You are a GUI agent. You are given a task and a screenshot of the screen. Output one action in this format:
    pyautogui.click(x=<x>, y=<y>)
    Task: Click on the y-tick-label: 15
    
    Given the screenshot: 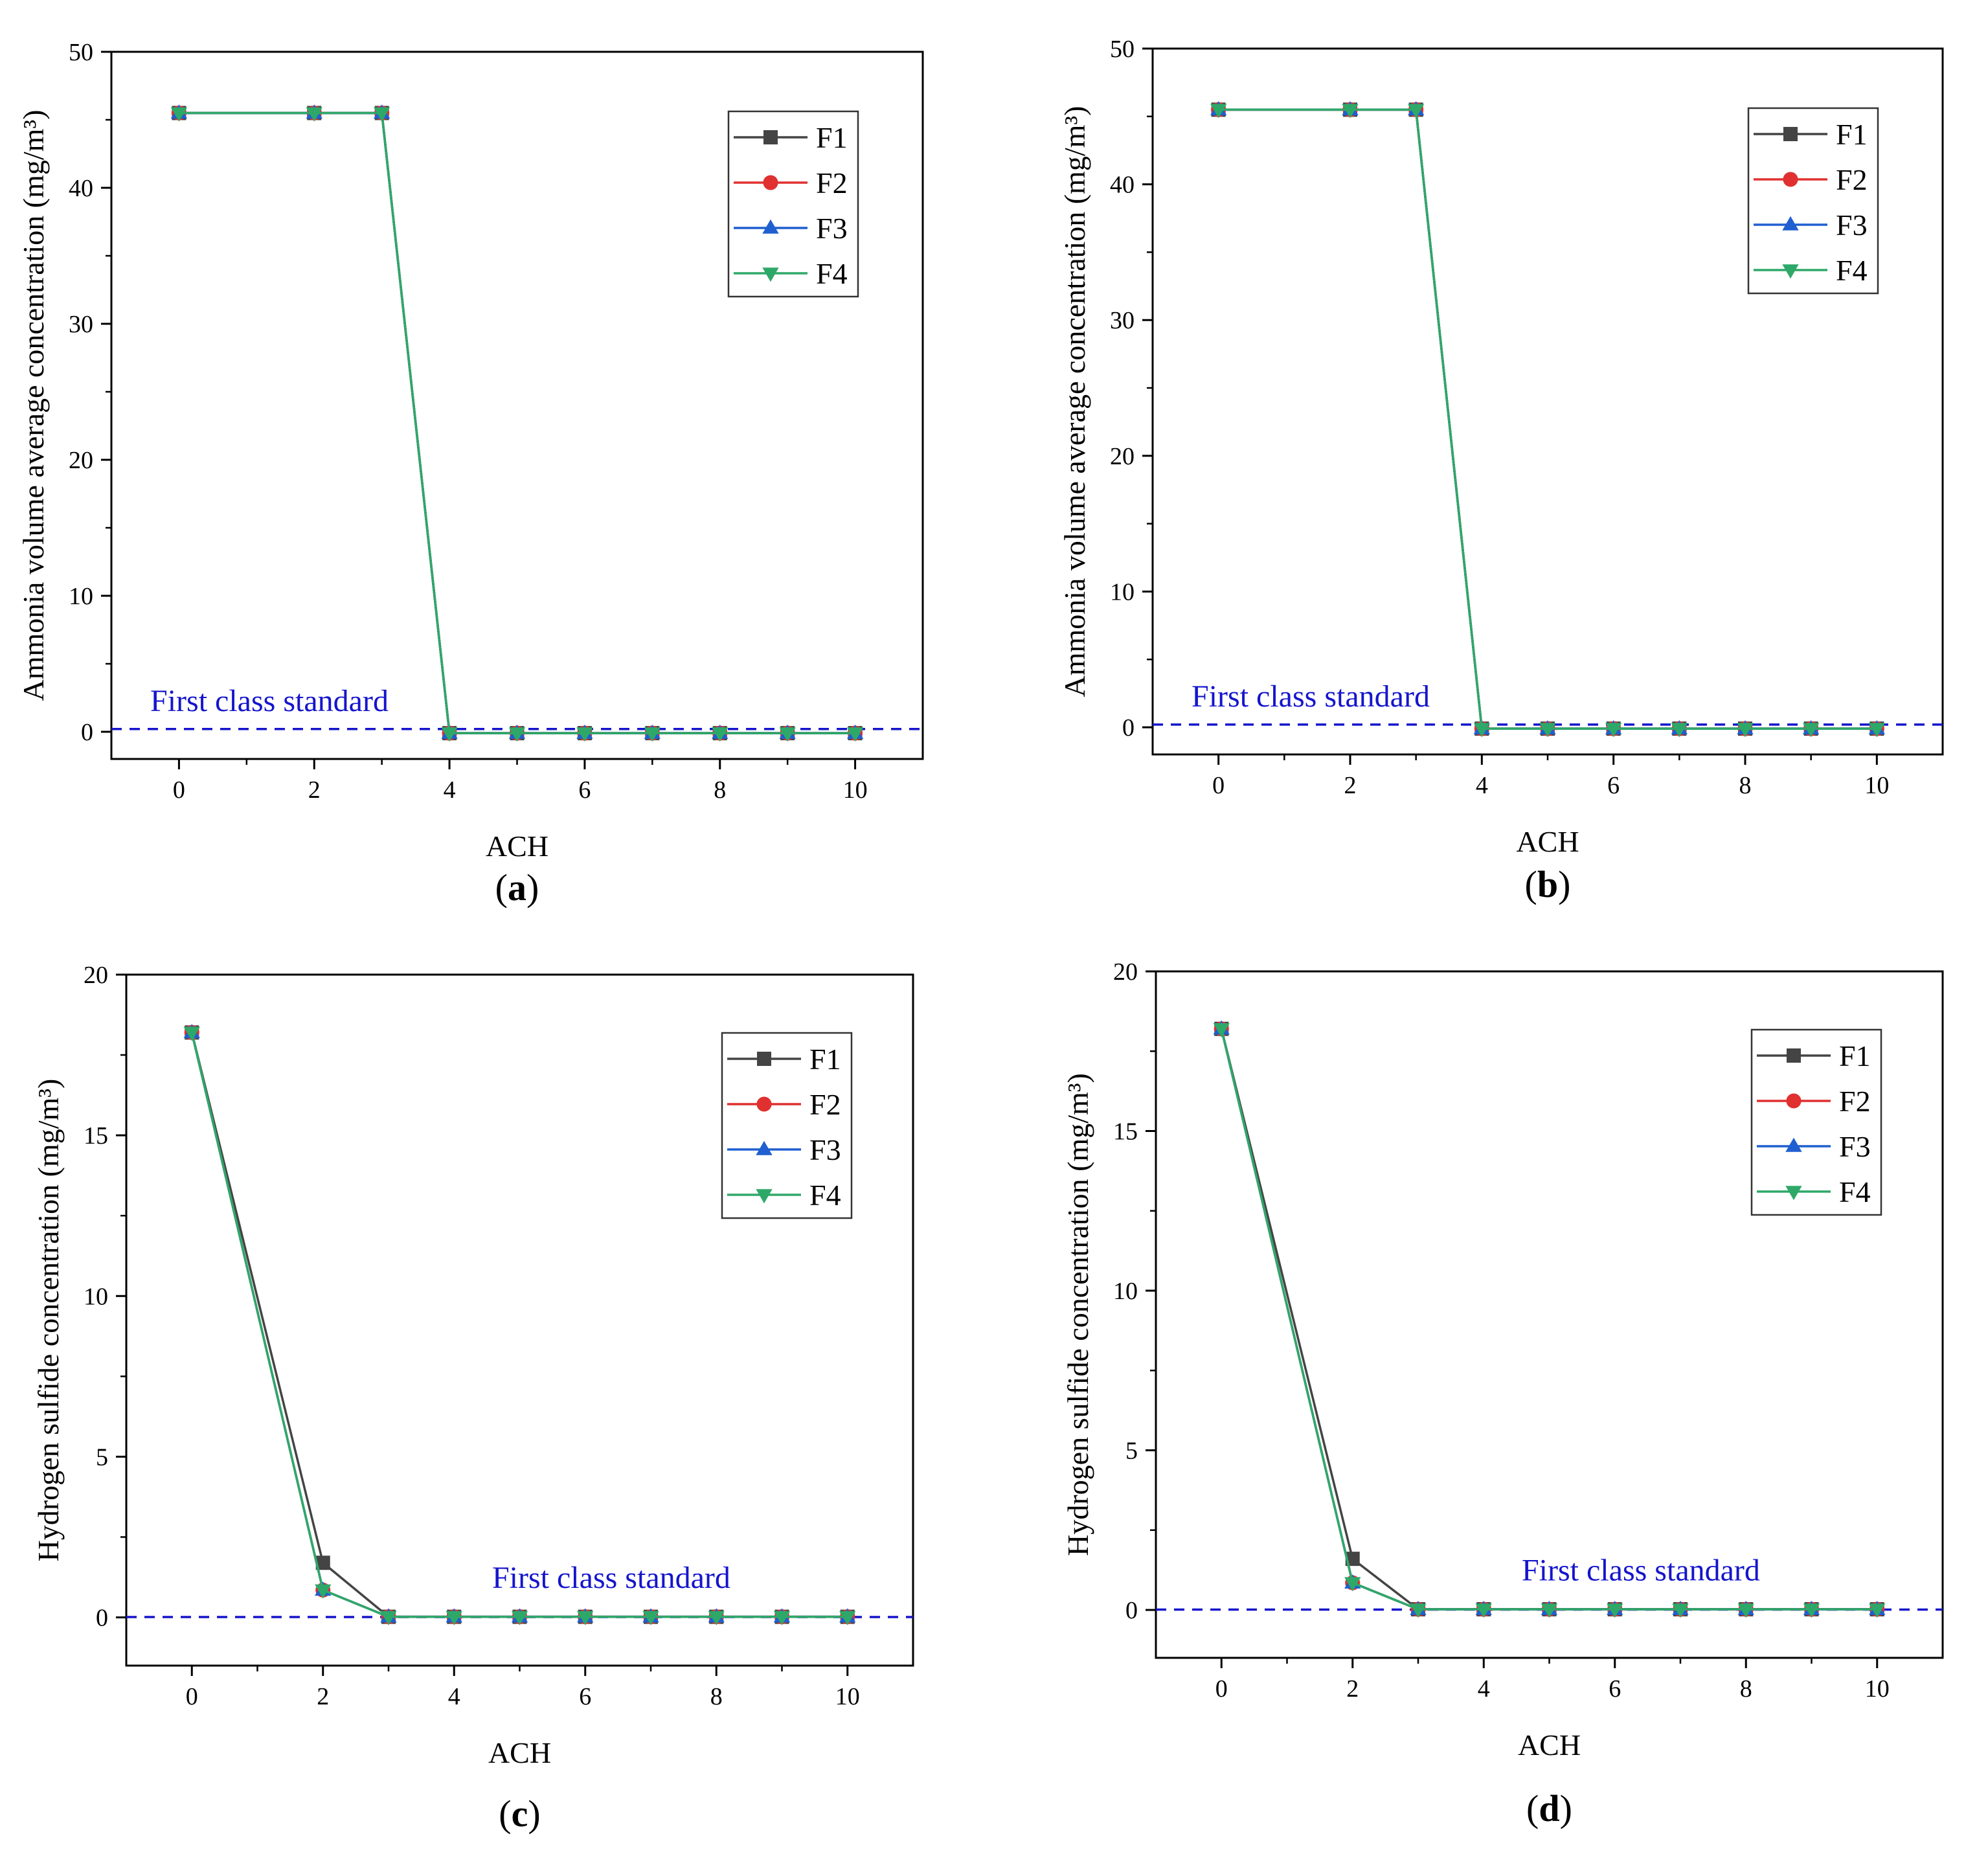 What is the action you would take?
    pyautogui.click(x=96, y=1135)
    